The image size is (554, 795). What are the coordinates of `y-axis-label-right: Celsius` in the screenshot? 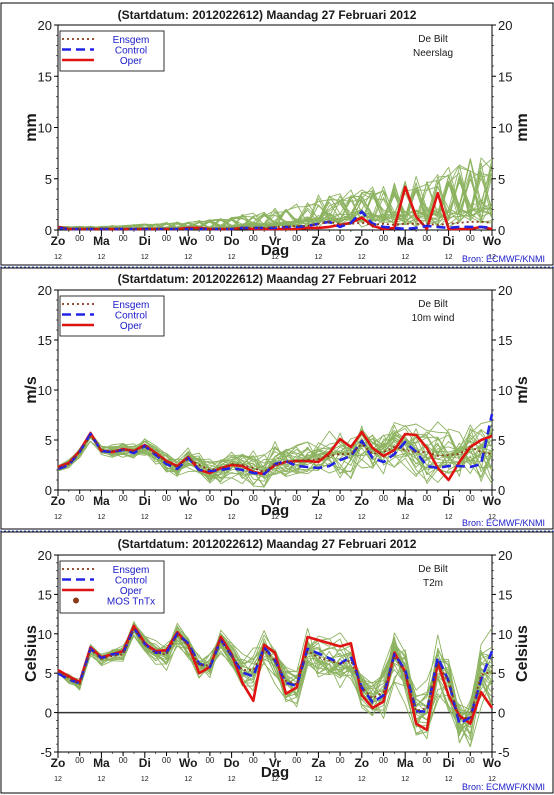 It's located at (522, 653).